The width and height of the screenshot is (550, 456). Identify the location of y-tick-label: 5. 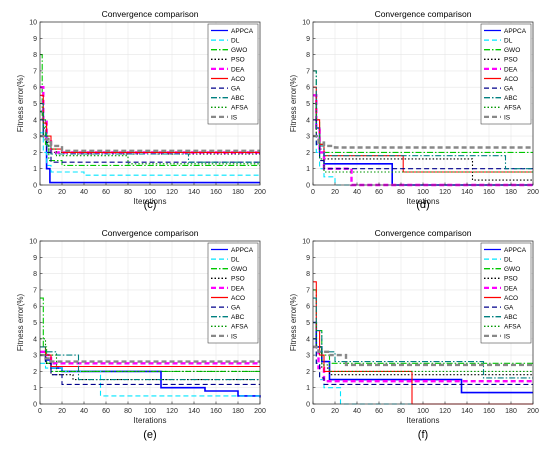
(308, 323).